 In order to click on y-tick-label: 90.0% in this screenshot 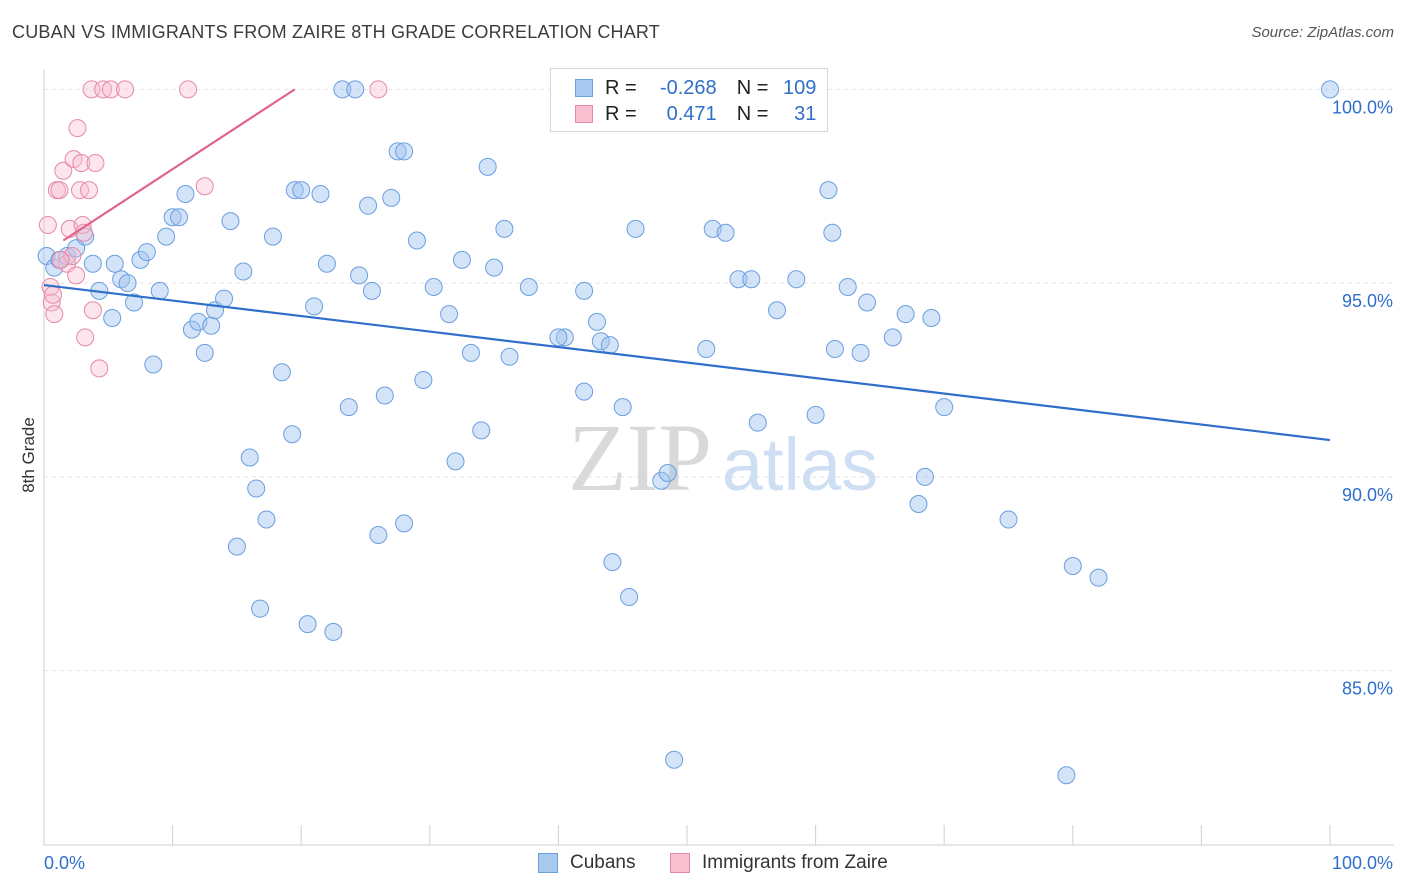, I will do `click(1367, 495)`.